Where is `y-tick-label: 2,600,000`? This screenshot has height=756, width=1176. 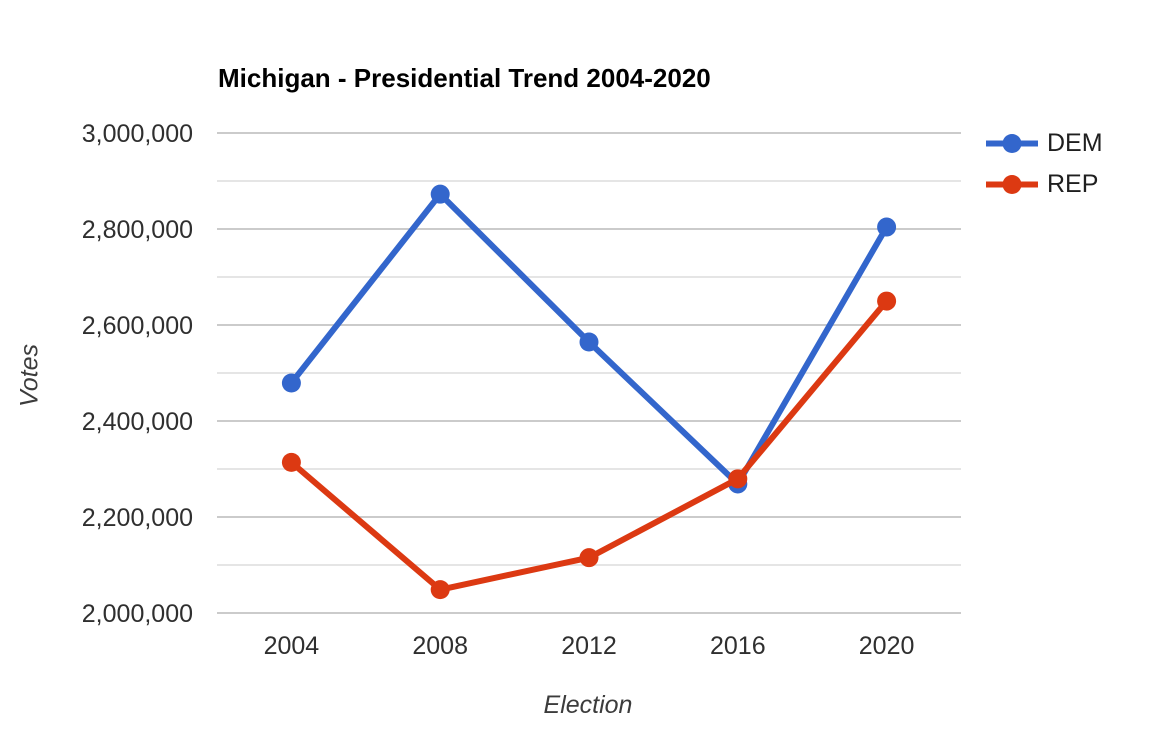
y-tick-label: 2,600,000 is located at coordinates (137, 326).